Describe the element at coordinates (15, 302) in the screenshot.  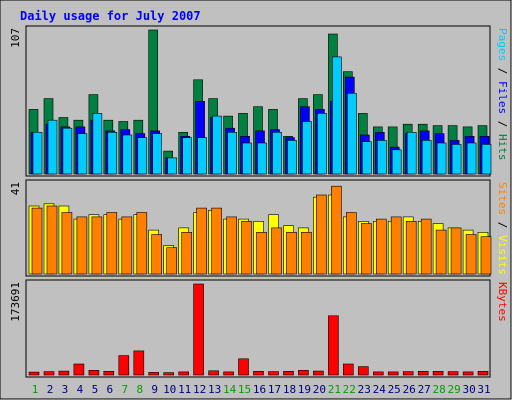
I see `panel-kbytes-ymax-label: 173691` at that location.